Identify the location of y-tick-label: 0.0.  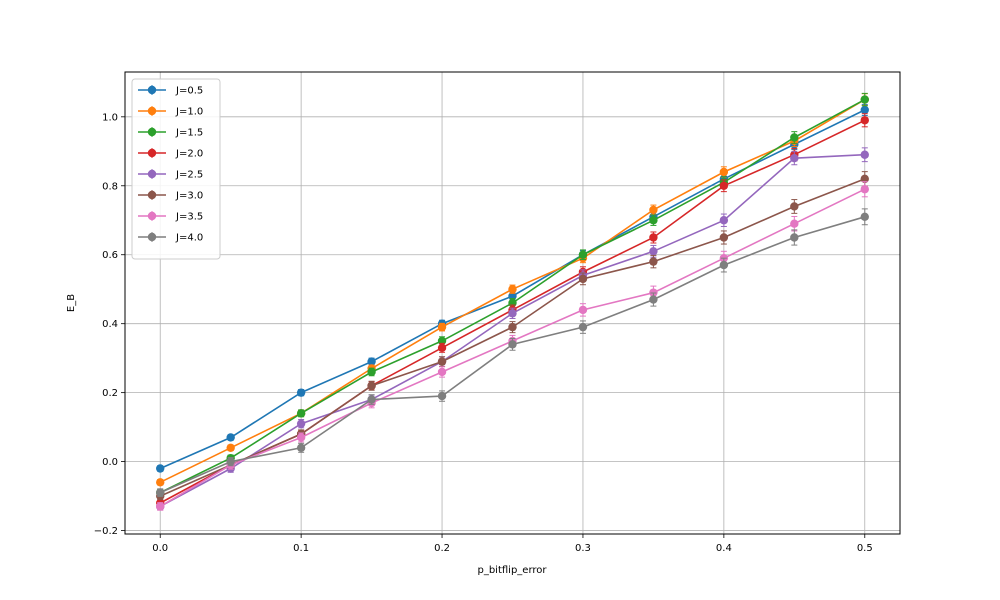
(110, 462).